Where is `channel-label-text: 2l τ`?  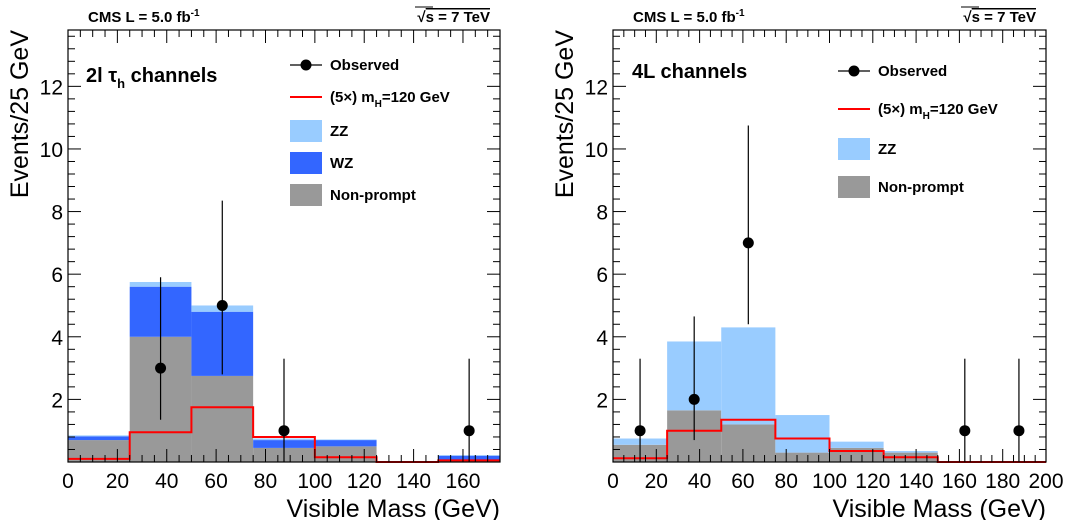 channel-label-text: 2l τ is located at coordinates (101, 76).